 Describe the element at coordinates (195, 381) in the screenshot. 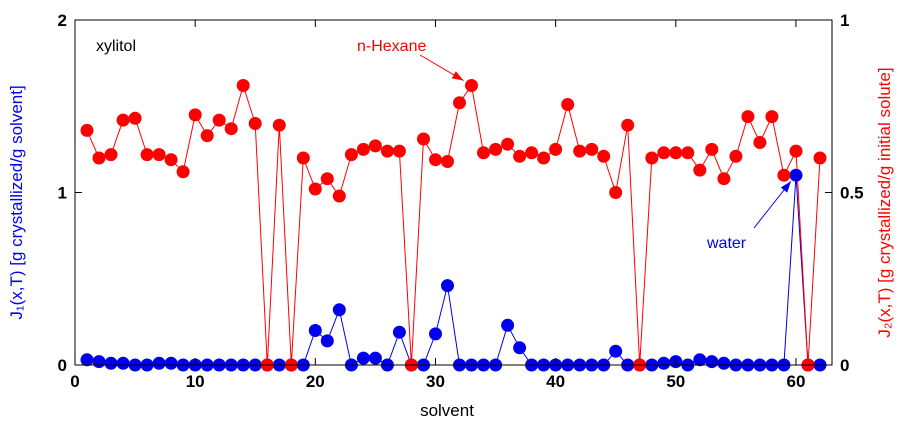

I see `x-tick-label: 10` at that location.